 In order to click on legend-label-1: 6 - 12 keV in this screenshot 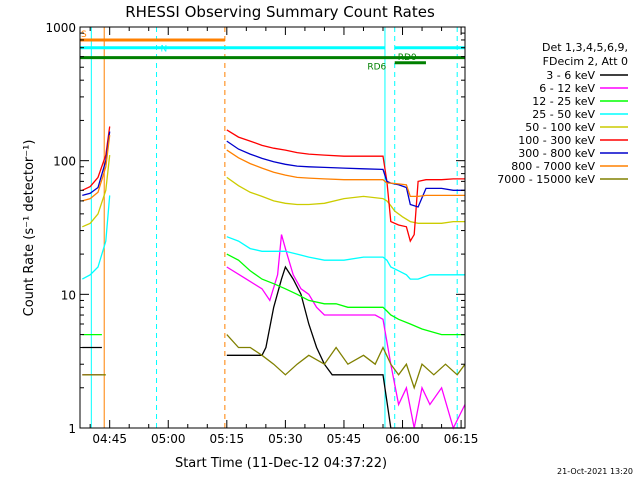, I will do `click(567, 88)`.